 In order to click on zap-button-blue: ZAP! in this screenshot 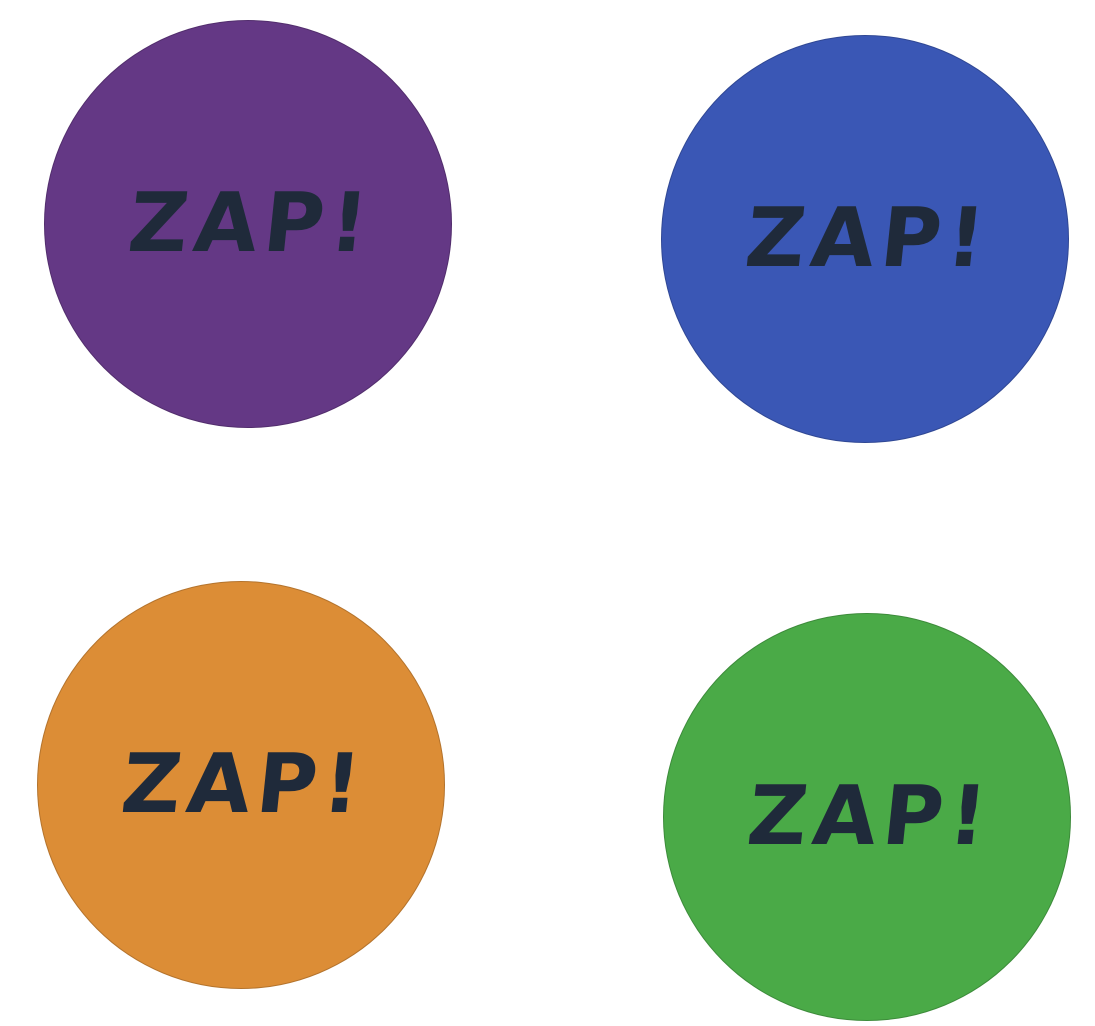, I will do `click(865, 239)`.